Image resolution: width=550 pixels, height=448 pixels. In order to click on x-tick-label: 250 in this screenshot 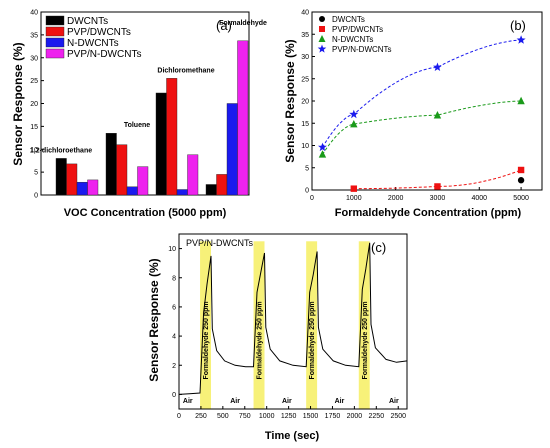, I will do `click(201, 416)`.